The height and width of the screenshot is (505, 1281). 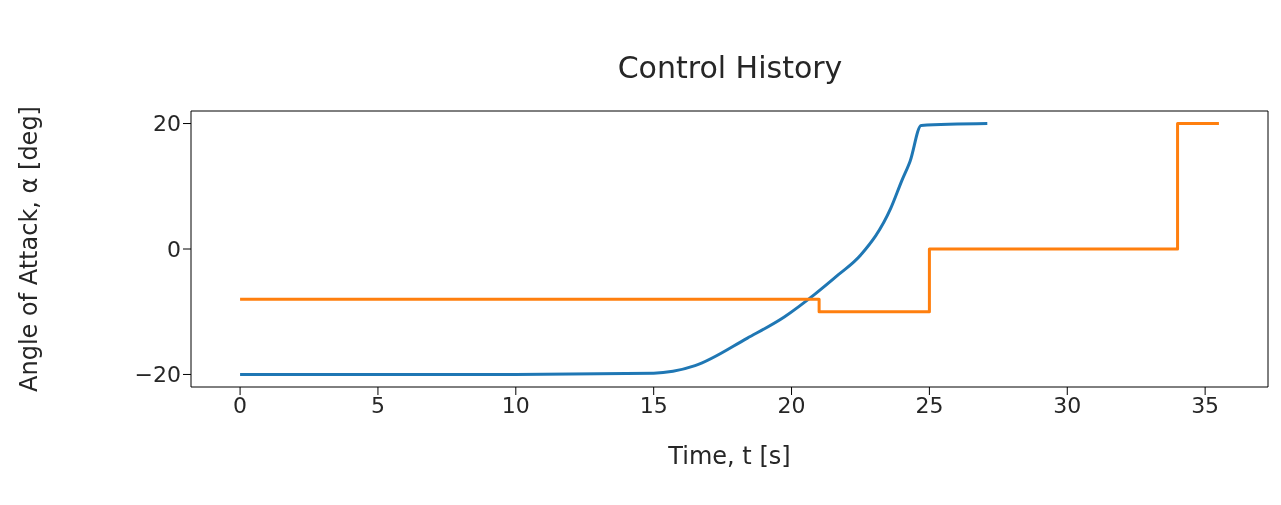 What do you see at coordinates (730, 67) in the screenshot?
I see `chart-title: Control History` at bounding box center [730, 67].